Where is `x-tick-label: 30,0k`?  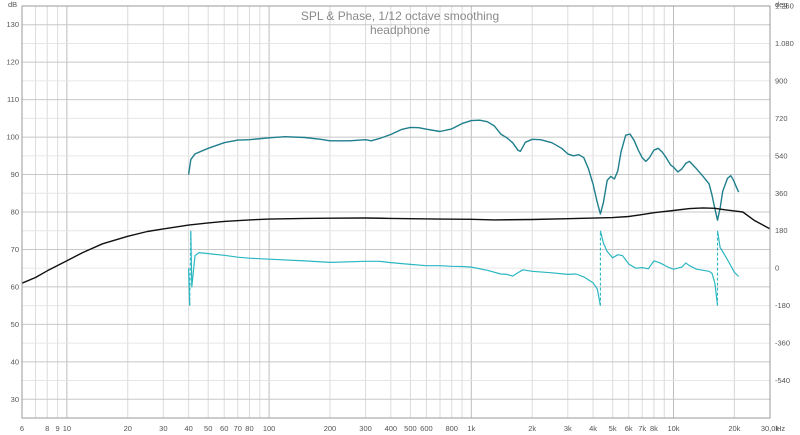 x-tick-label: 30,0k is located at coordinates (770, 428).